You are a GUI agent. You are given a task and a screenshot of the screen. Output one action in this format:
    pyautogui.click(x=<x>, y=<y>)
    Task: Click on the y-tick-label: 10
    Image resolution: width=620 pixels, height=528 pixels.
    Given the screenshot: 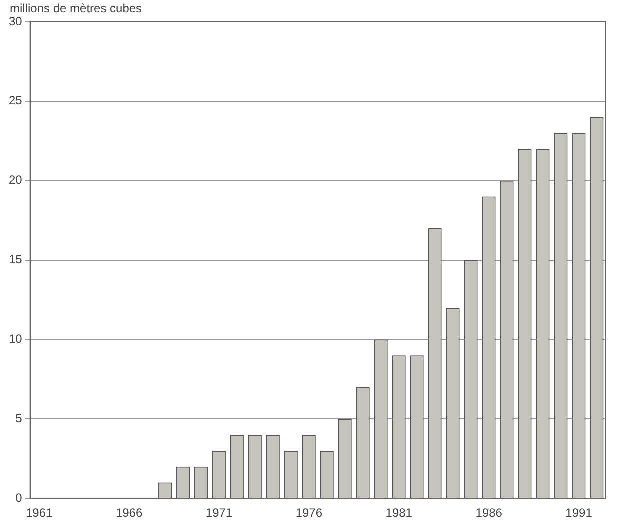 What is the action you would take?
    pyautogui.click(x=15, y=339)
    